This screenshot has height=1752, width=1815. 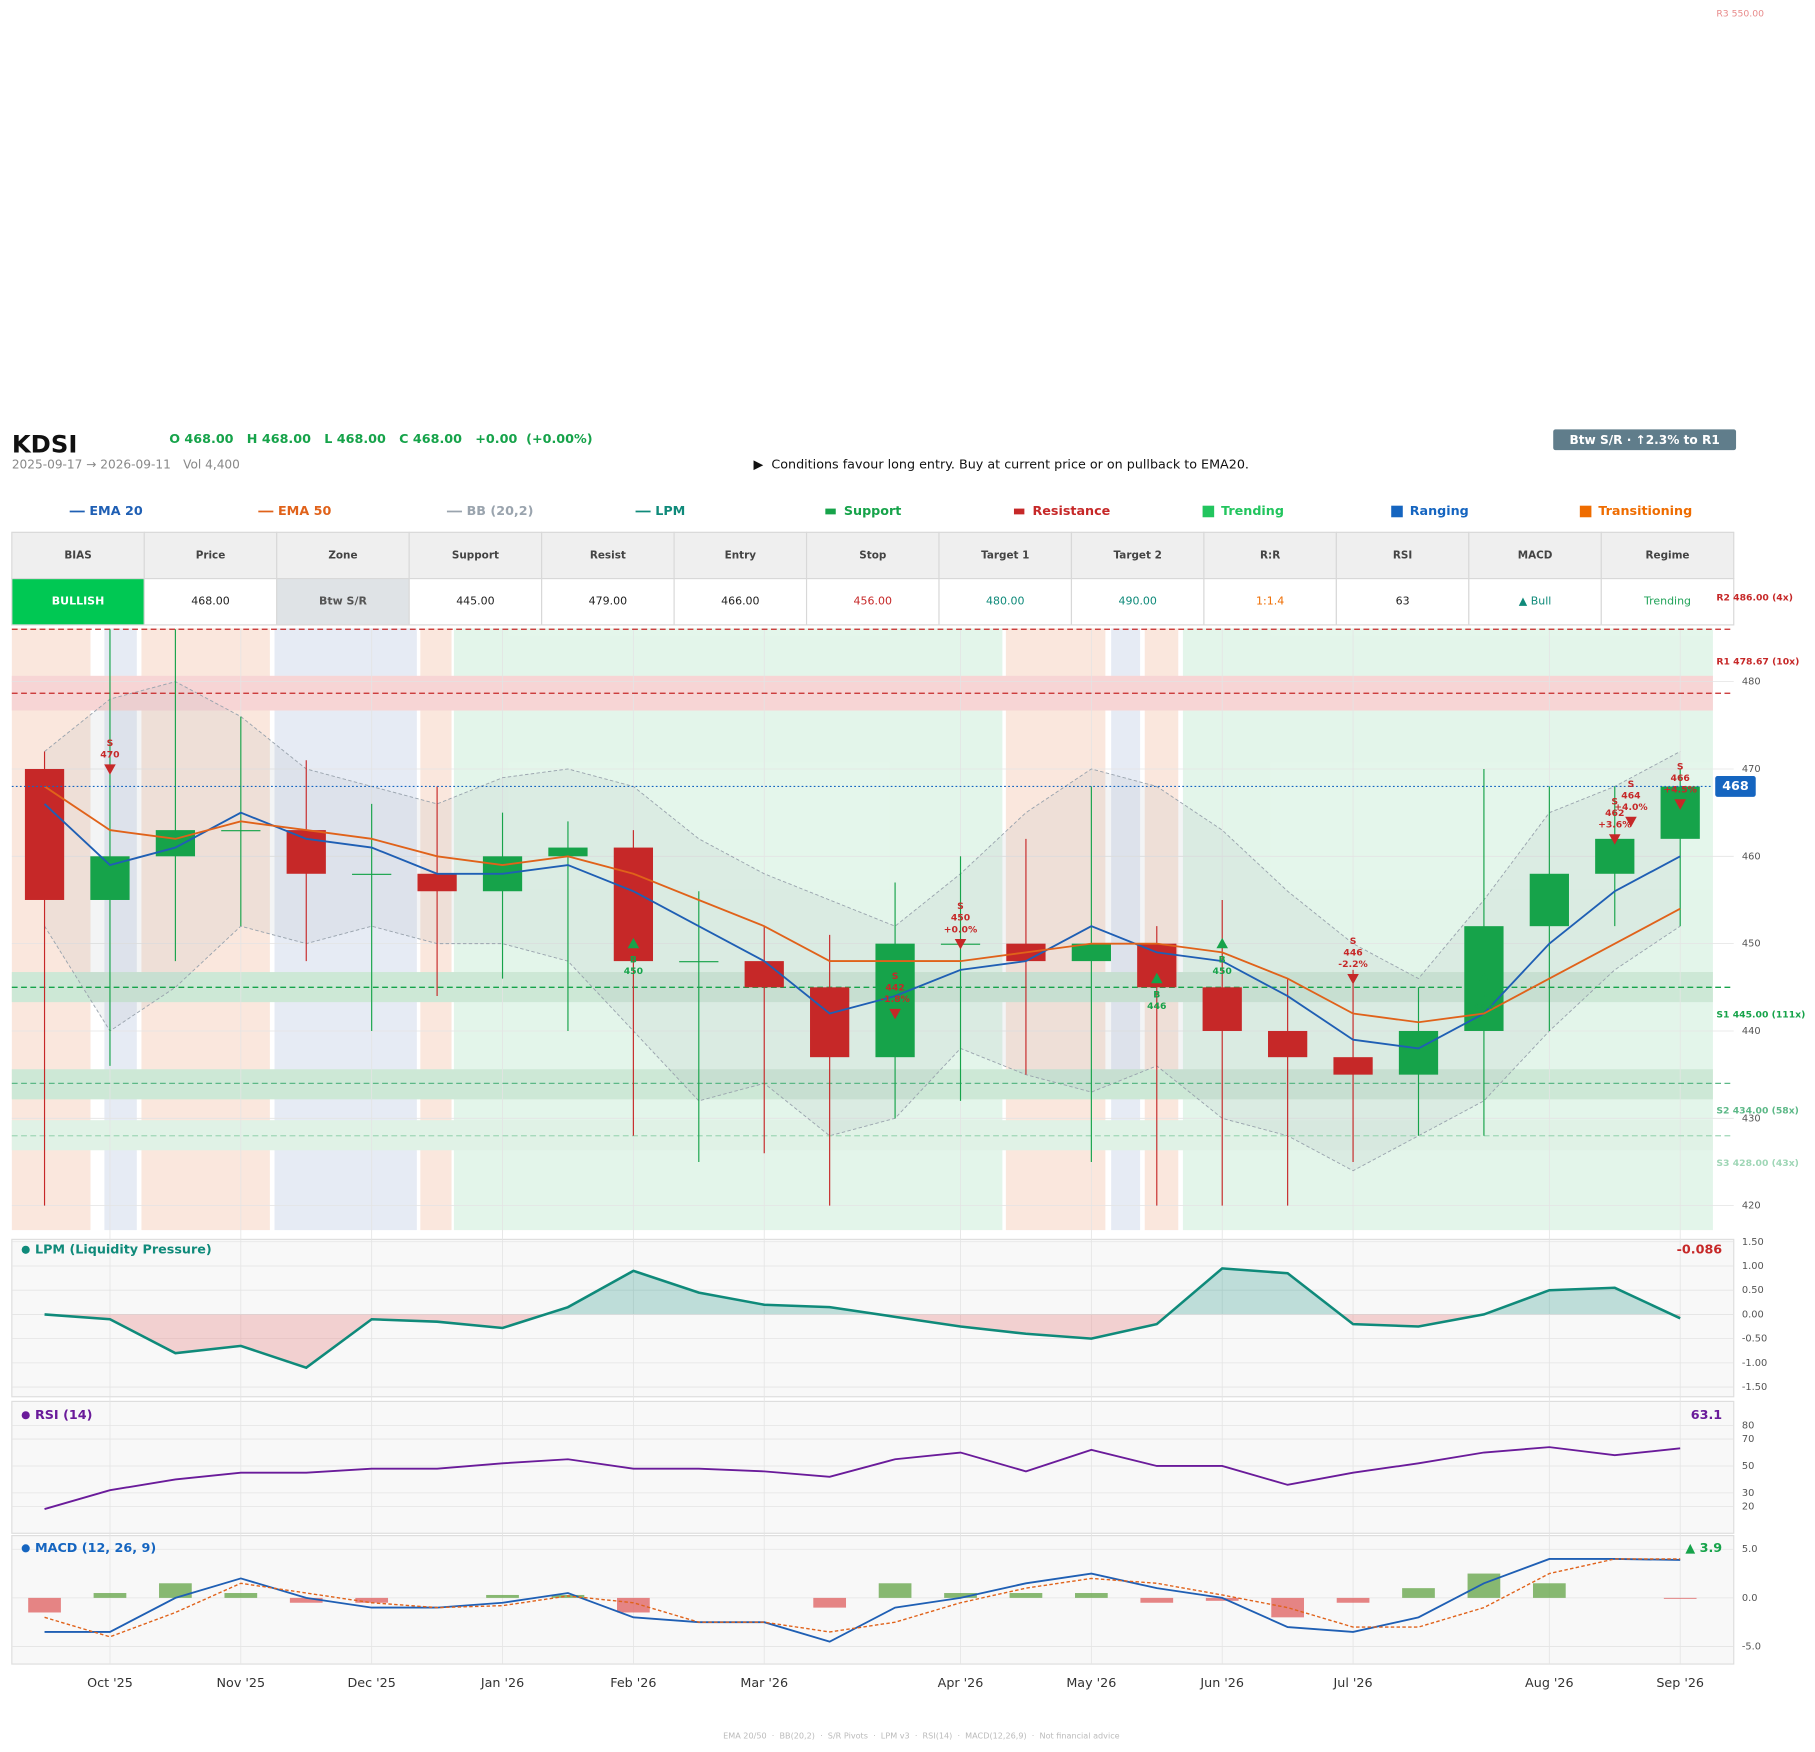 I want to click on table-value: 479.00, so click(x=608, y=601).